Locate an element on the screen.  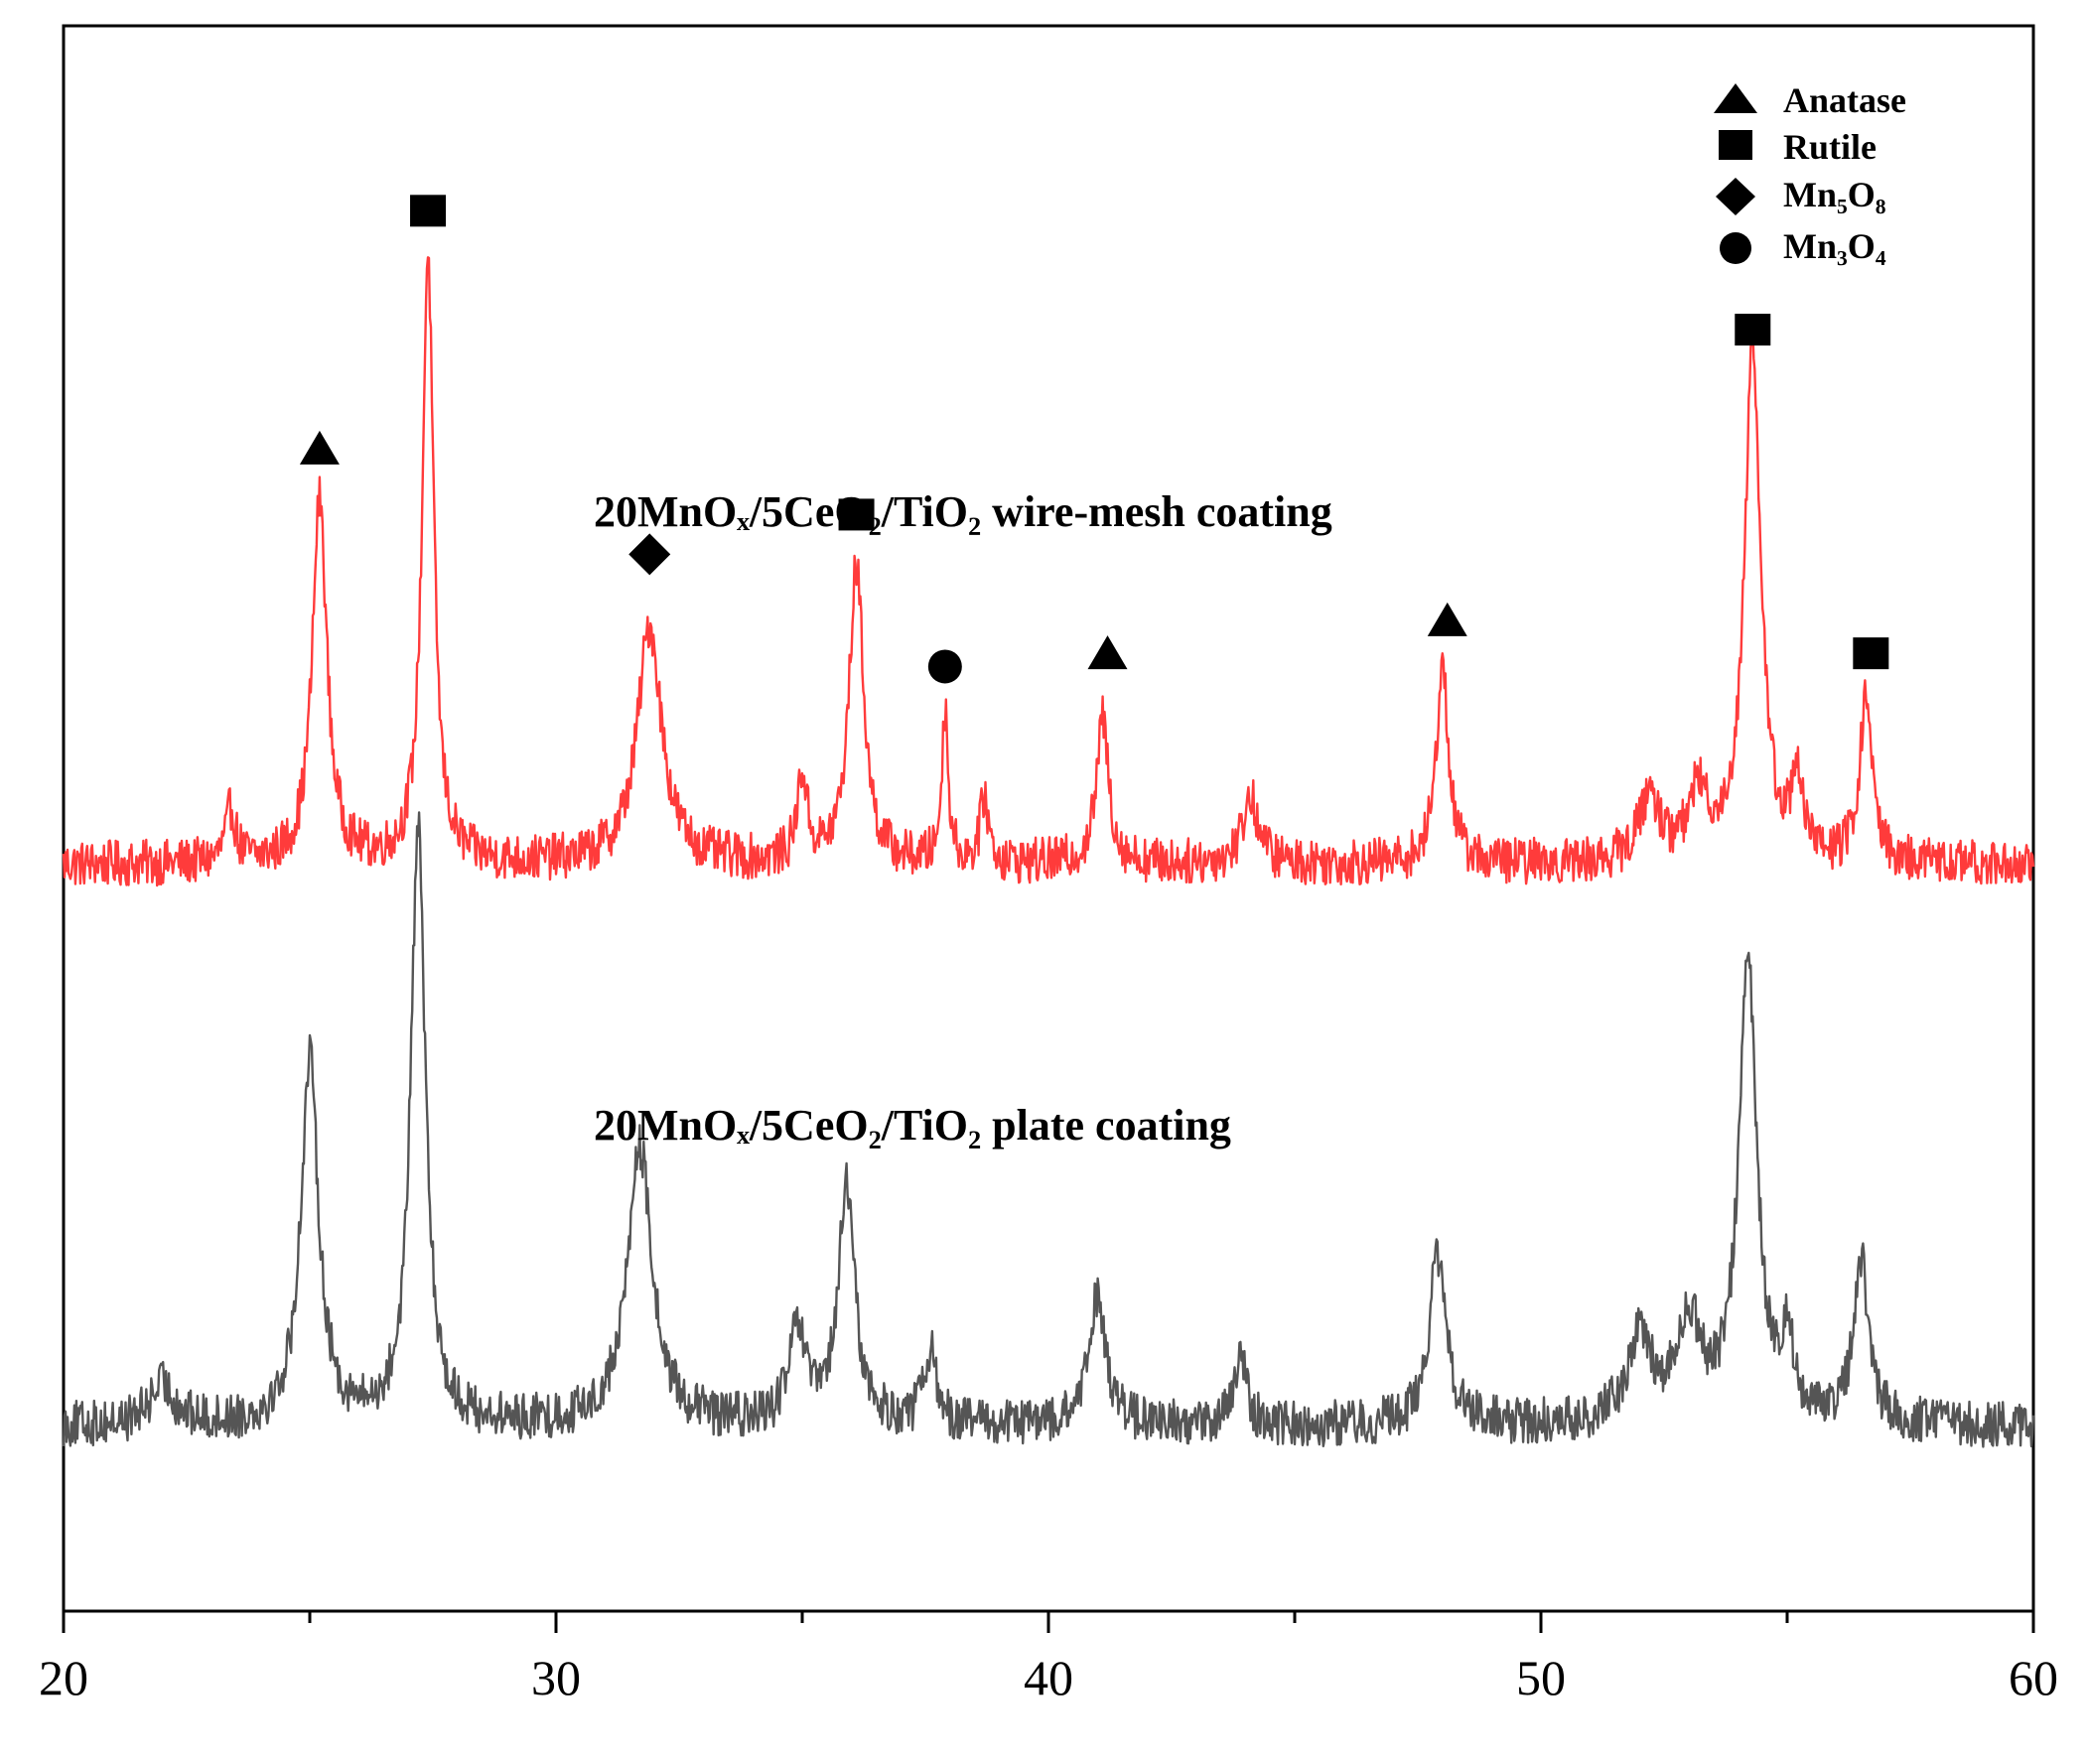
series-label-plate: 20MnOₓ/5CeO₂/TiO₂ plate coating is located at coordinates (912, 1125).